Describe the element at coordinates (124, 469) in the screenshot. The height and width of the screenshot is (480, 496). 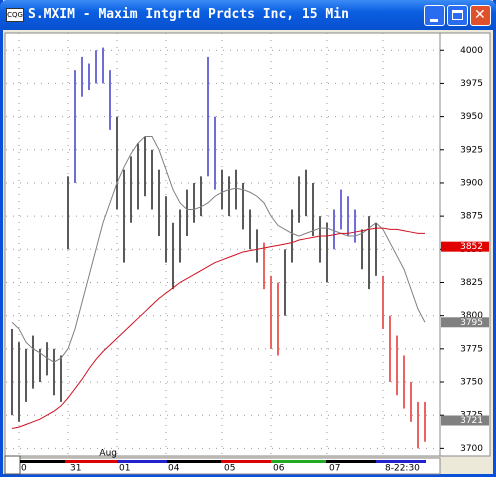
I see `x-tick-label: 01` at that location.